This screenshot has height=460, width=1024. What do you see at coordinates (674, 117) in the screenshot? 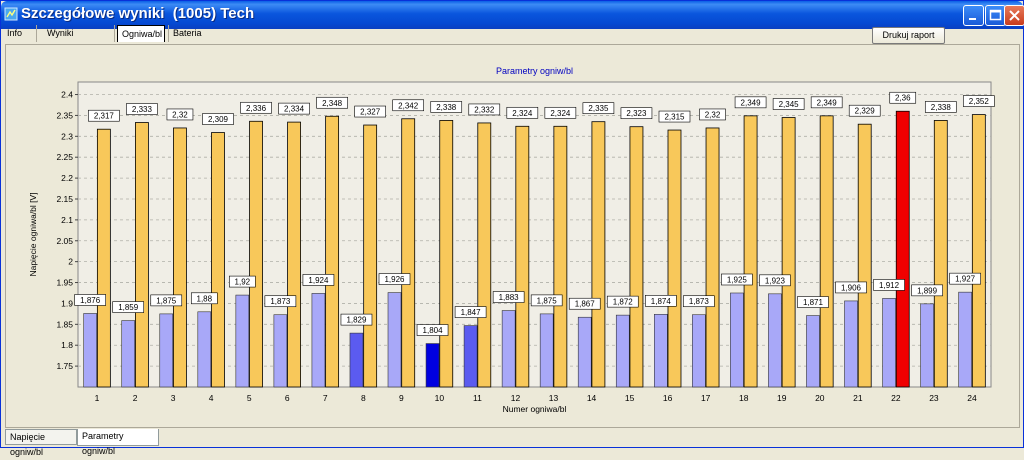
I see `data-label-high: 2,315` at bounding box center [674, 117].